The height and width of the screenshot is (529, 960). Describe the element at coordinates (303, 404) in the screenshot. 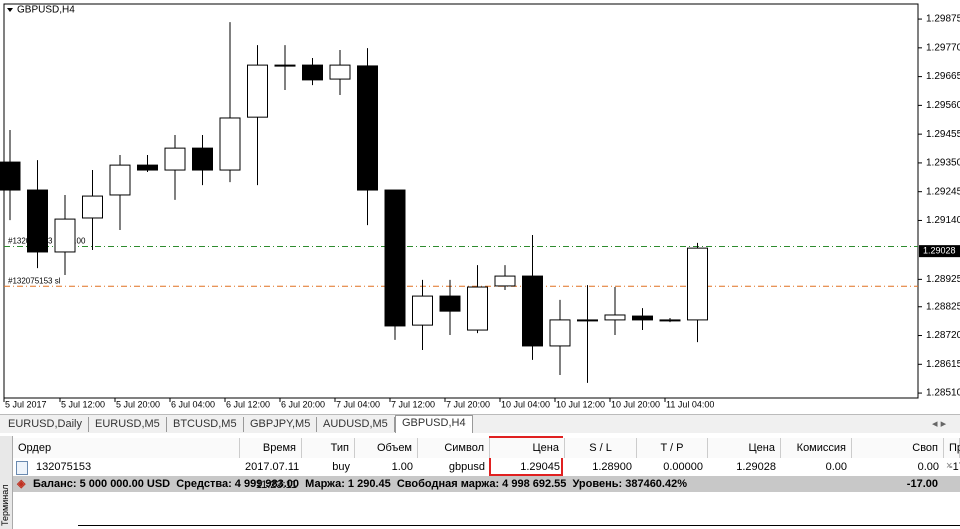

I see `x-tick-label: 6 Jul 20:00` at that location.